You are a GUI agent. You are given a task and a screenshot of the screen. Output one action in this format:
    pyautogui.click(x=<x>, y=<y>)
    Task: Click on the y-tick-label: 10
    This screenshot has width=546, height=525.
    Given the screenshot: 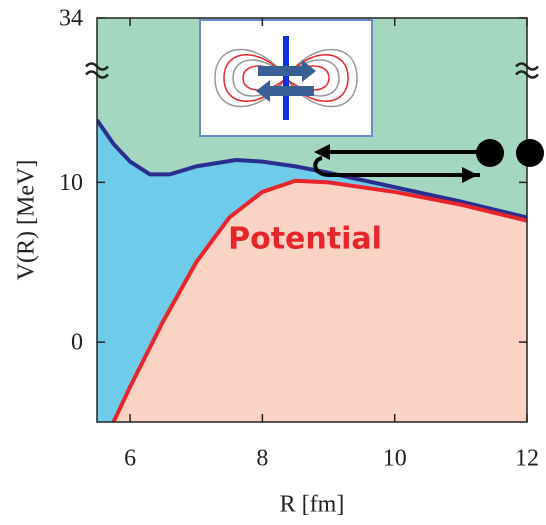 What is the action you would take?
    pyautogui.click(x=71, y=183)
    